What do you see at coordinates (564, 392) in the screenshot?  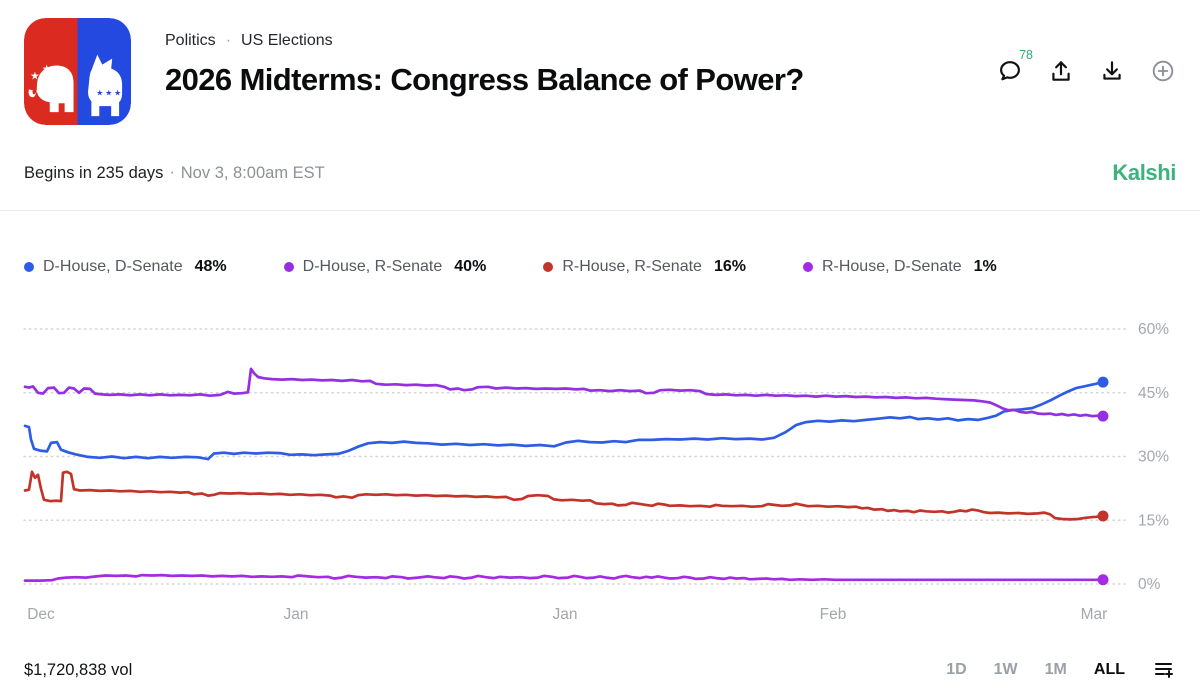 I see `series-line-d-house-r-senate` at bounding box center [564, 392].